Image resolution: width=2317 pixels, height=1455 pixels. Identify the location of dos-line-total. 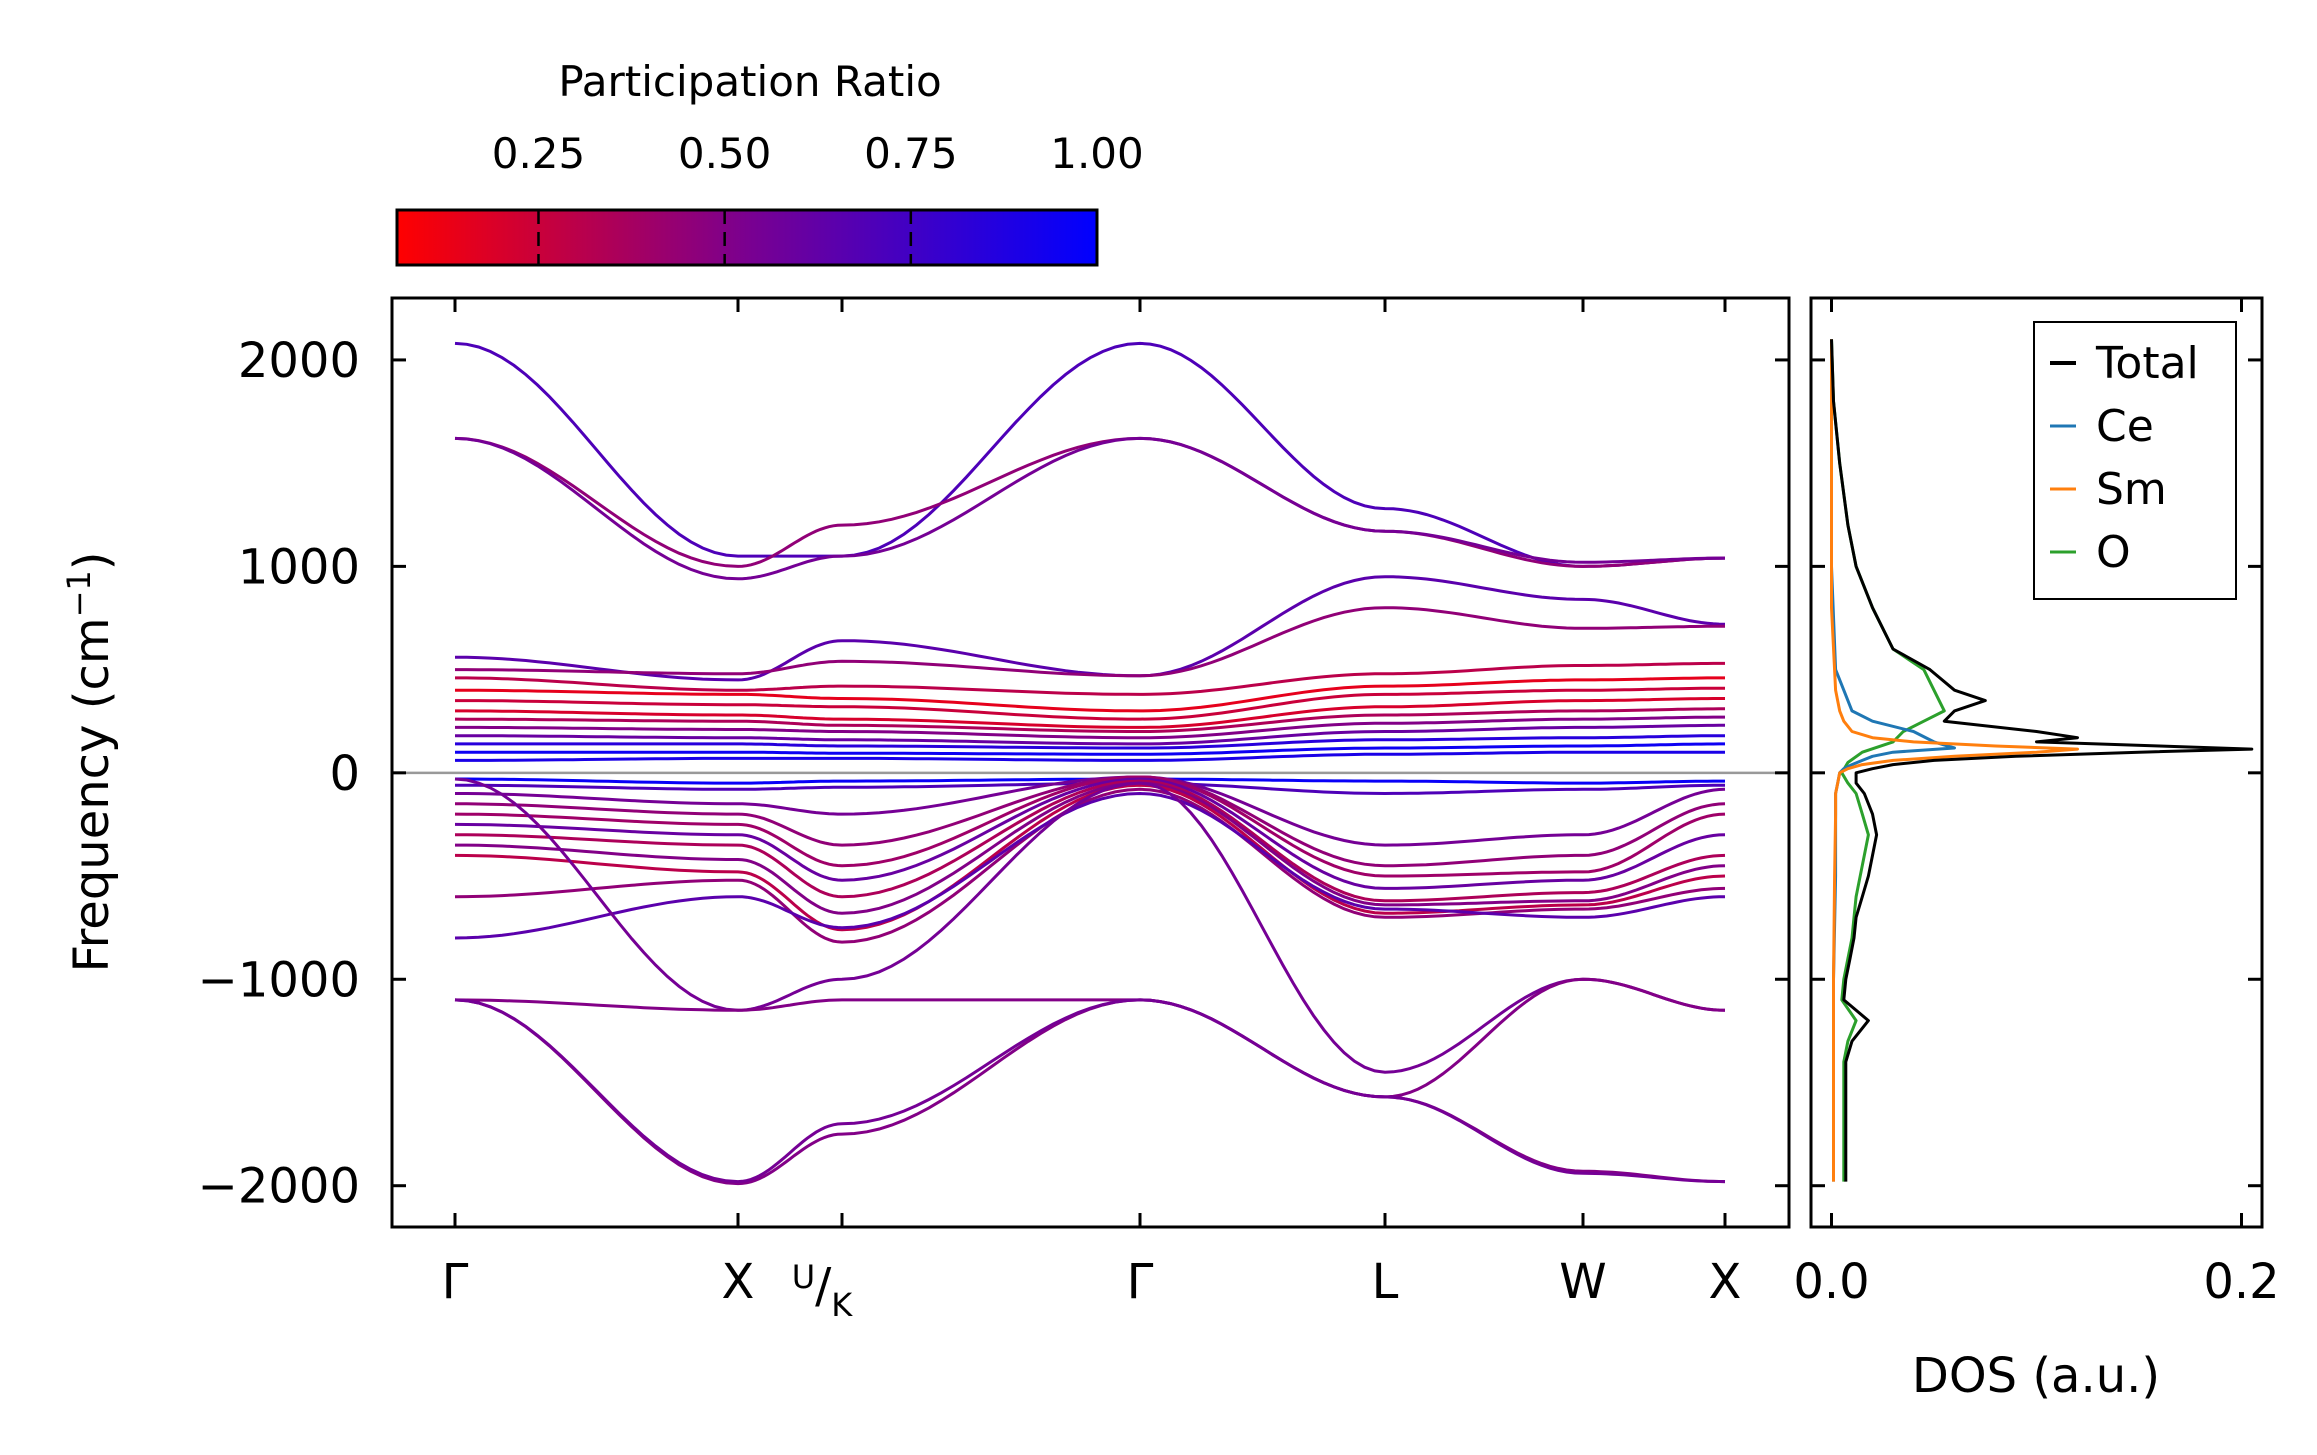
(2042, 760).